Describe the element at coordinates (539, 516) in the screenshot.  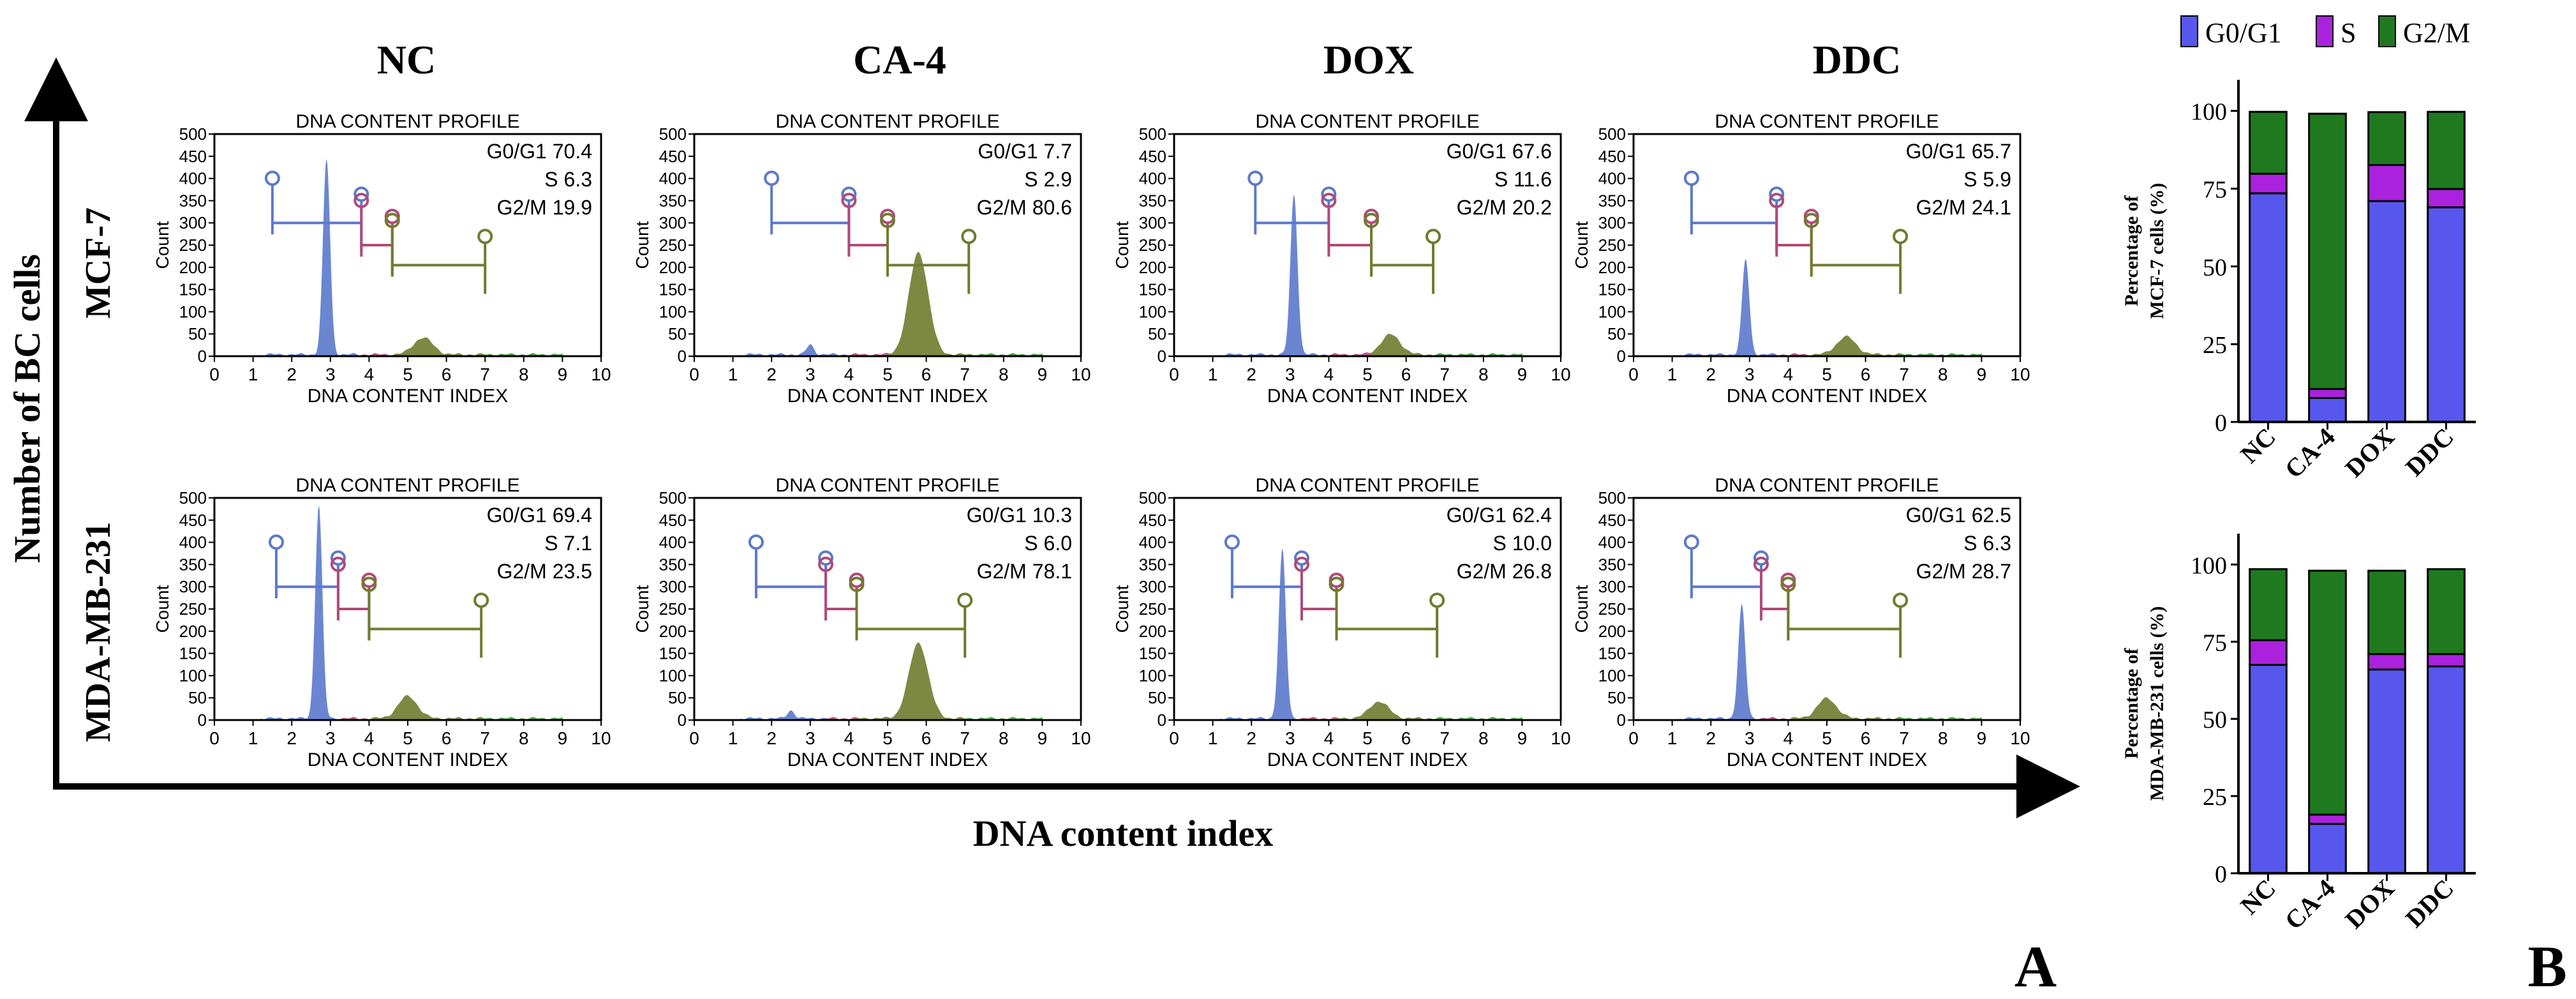
I see `histogram-stat-g0-g1: G0/G1 69.4` at that location.